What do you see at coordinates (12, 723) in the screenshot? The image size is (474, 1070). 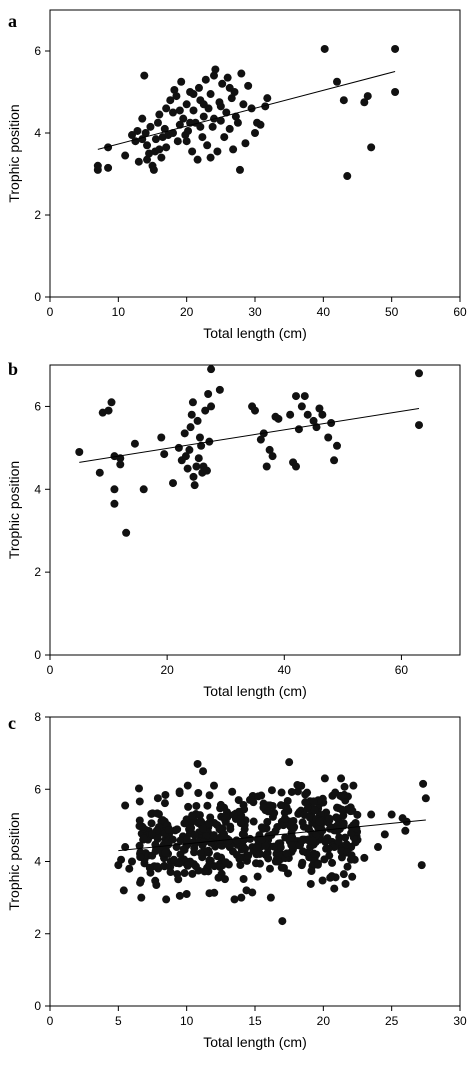 I see `panel-label: c` at bounding box center [12, 723].